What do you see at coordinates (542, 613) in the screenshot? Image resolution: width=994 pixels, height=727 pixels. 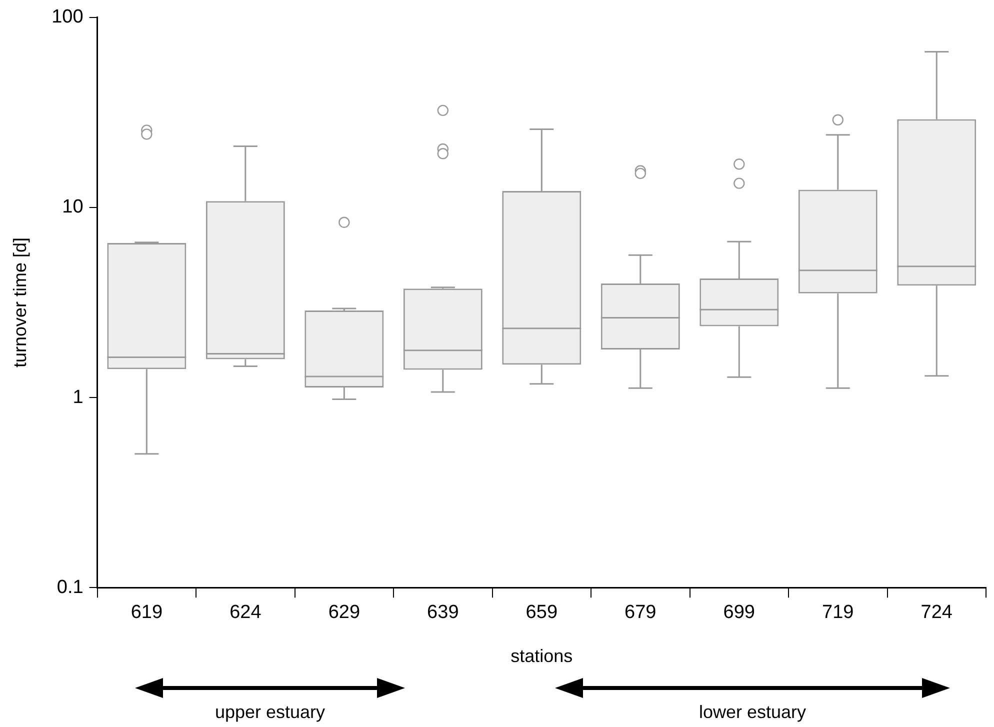 I see `x-tick-label: 659` at bounding box center [542, 613].